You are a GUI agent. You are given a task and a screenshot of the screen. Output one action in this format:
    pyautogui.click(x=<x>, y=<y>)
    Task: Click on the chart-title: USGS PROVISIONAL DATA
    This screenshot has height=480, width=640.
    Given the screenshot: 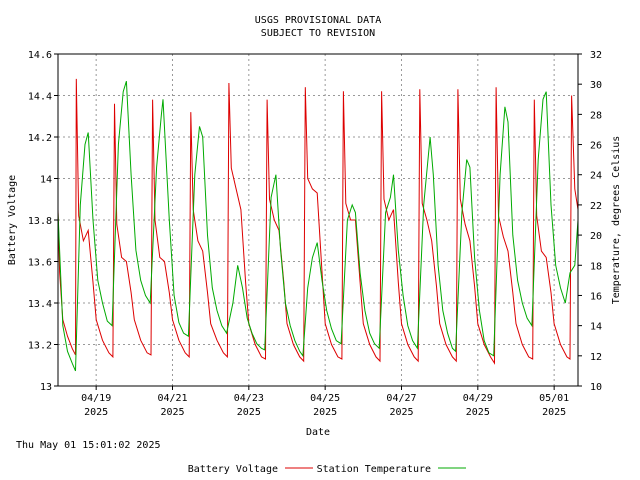 What is the action you would take?
    pyautogui.click(x=318, y=20)
    